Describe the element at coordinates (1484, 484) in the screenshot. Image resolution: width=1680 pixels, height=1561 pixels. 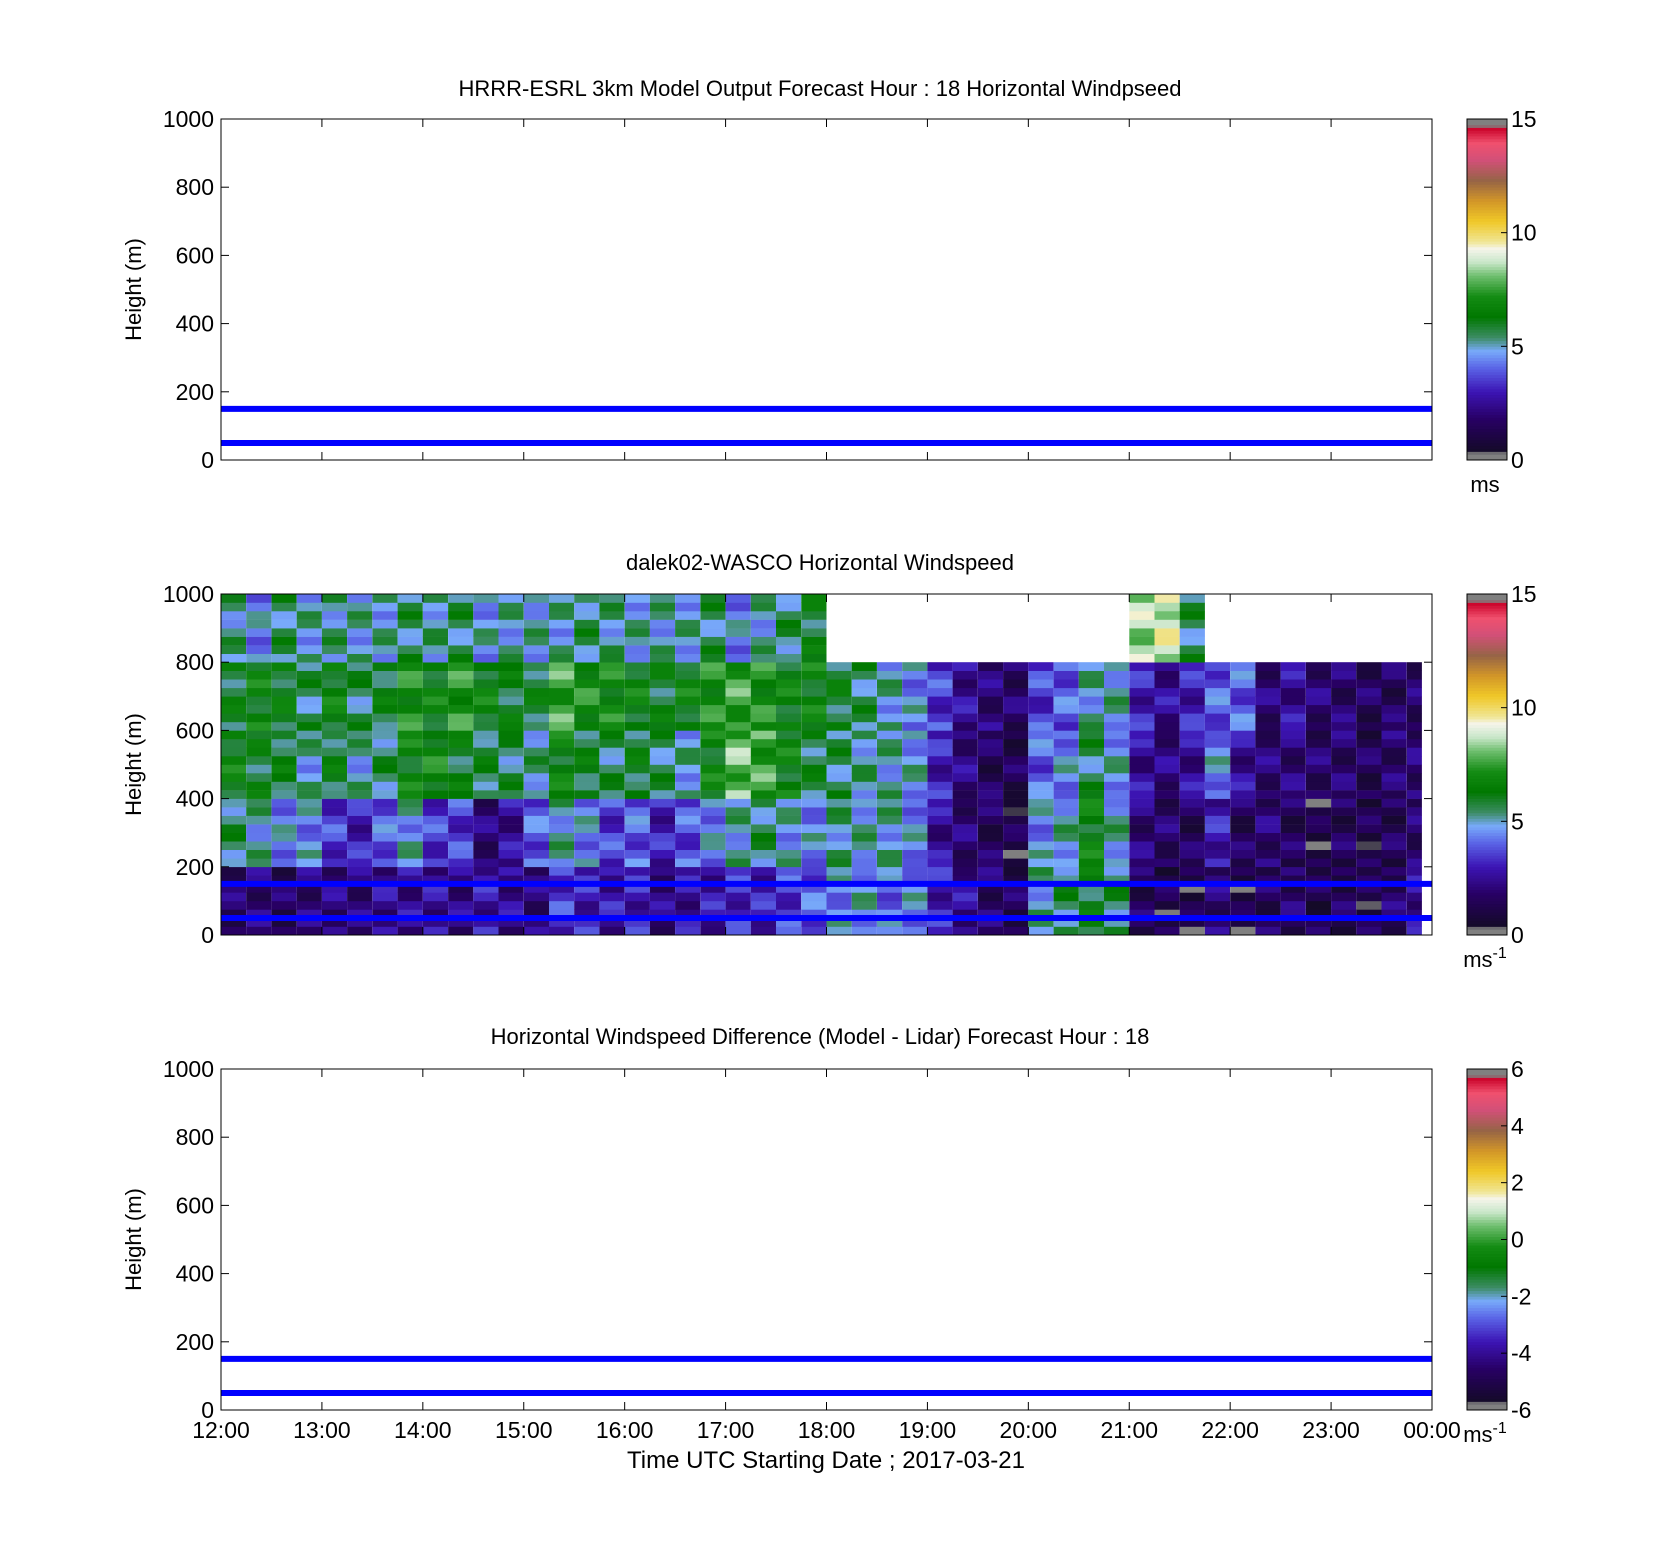
I see `colorbar-unit-base: ms` at that location.